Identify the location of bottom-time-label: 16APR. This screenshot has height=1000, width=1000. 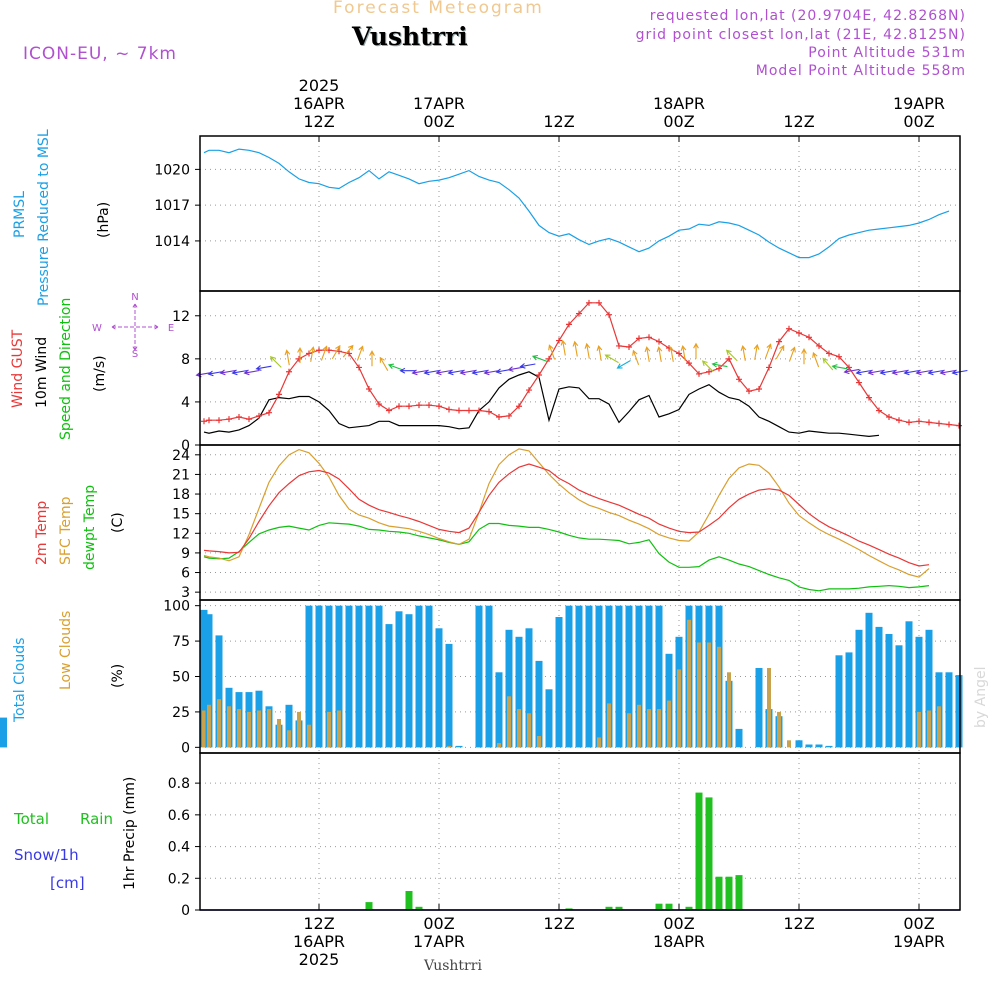
(319, 941).